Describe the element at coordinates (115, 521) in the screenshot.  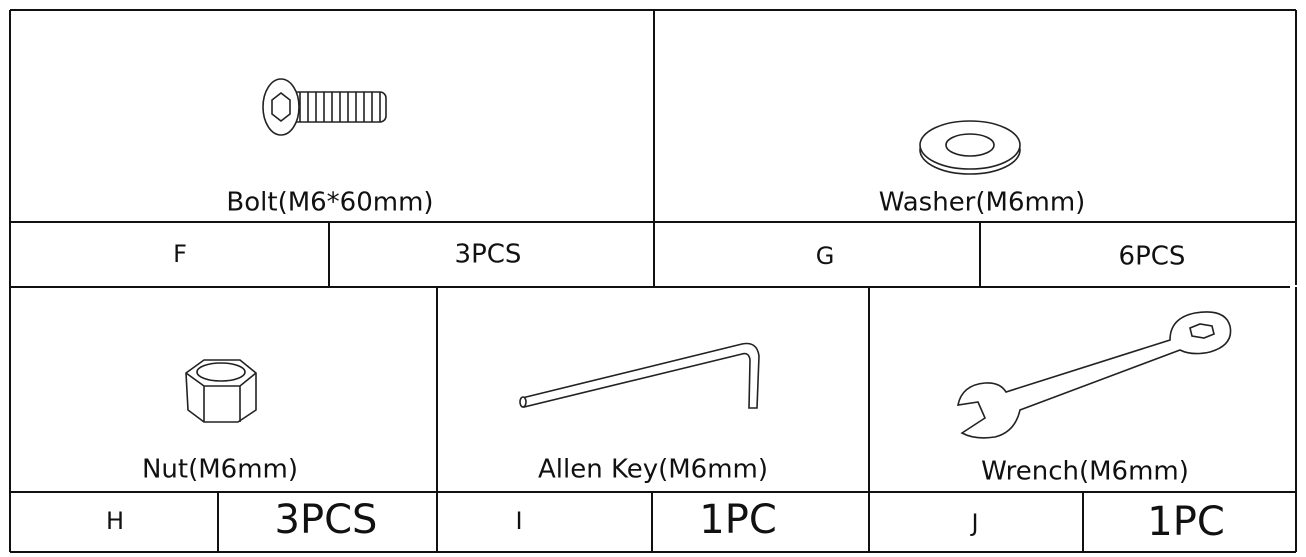
I see `part-code: H` at that location.